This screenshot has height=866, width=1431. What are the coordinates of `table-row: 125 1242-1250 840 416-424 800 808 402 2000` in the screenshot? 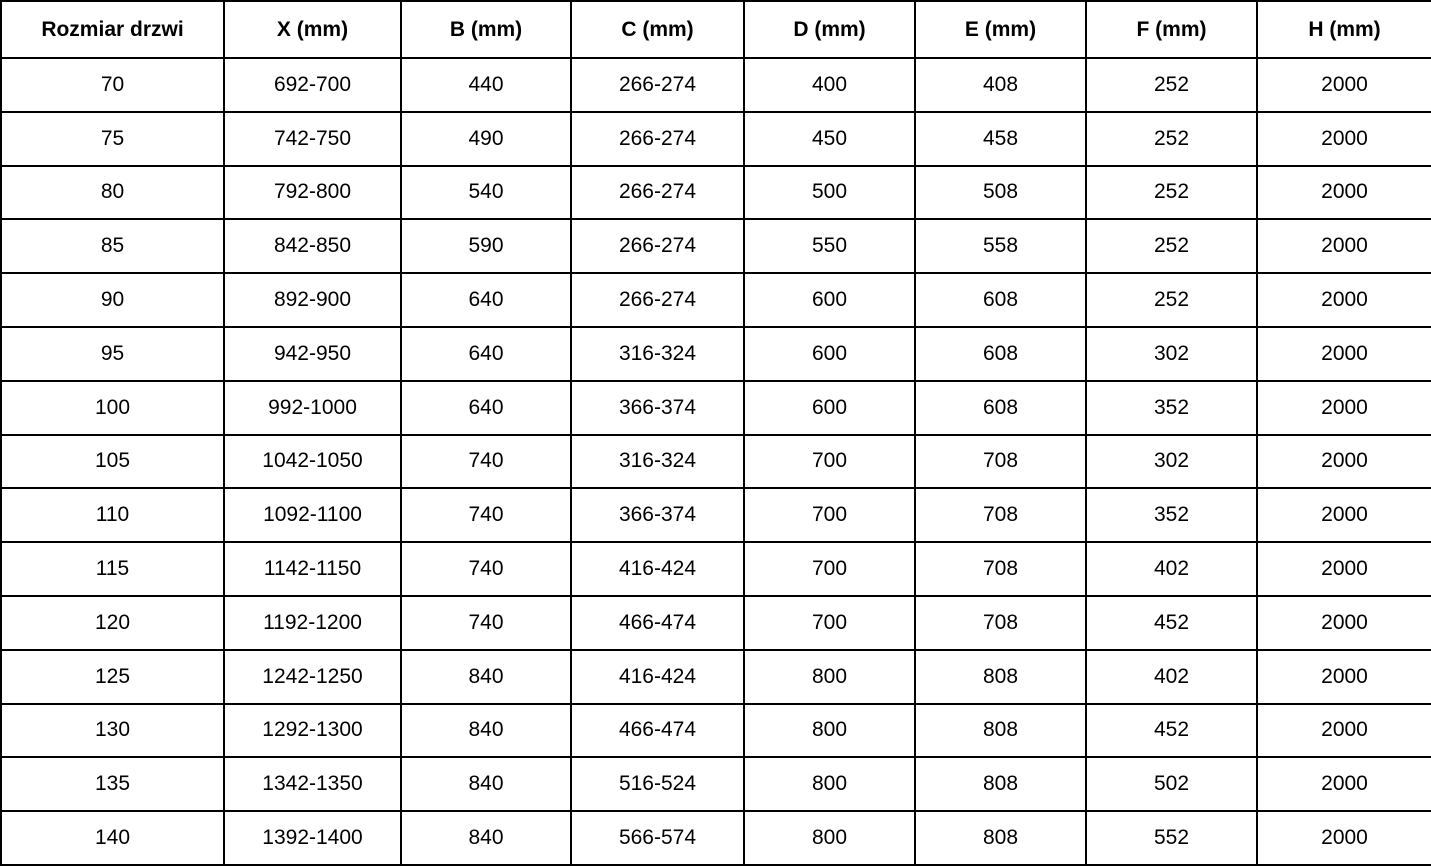 It's located at (715, 676).